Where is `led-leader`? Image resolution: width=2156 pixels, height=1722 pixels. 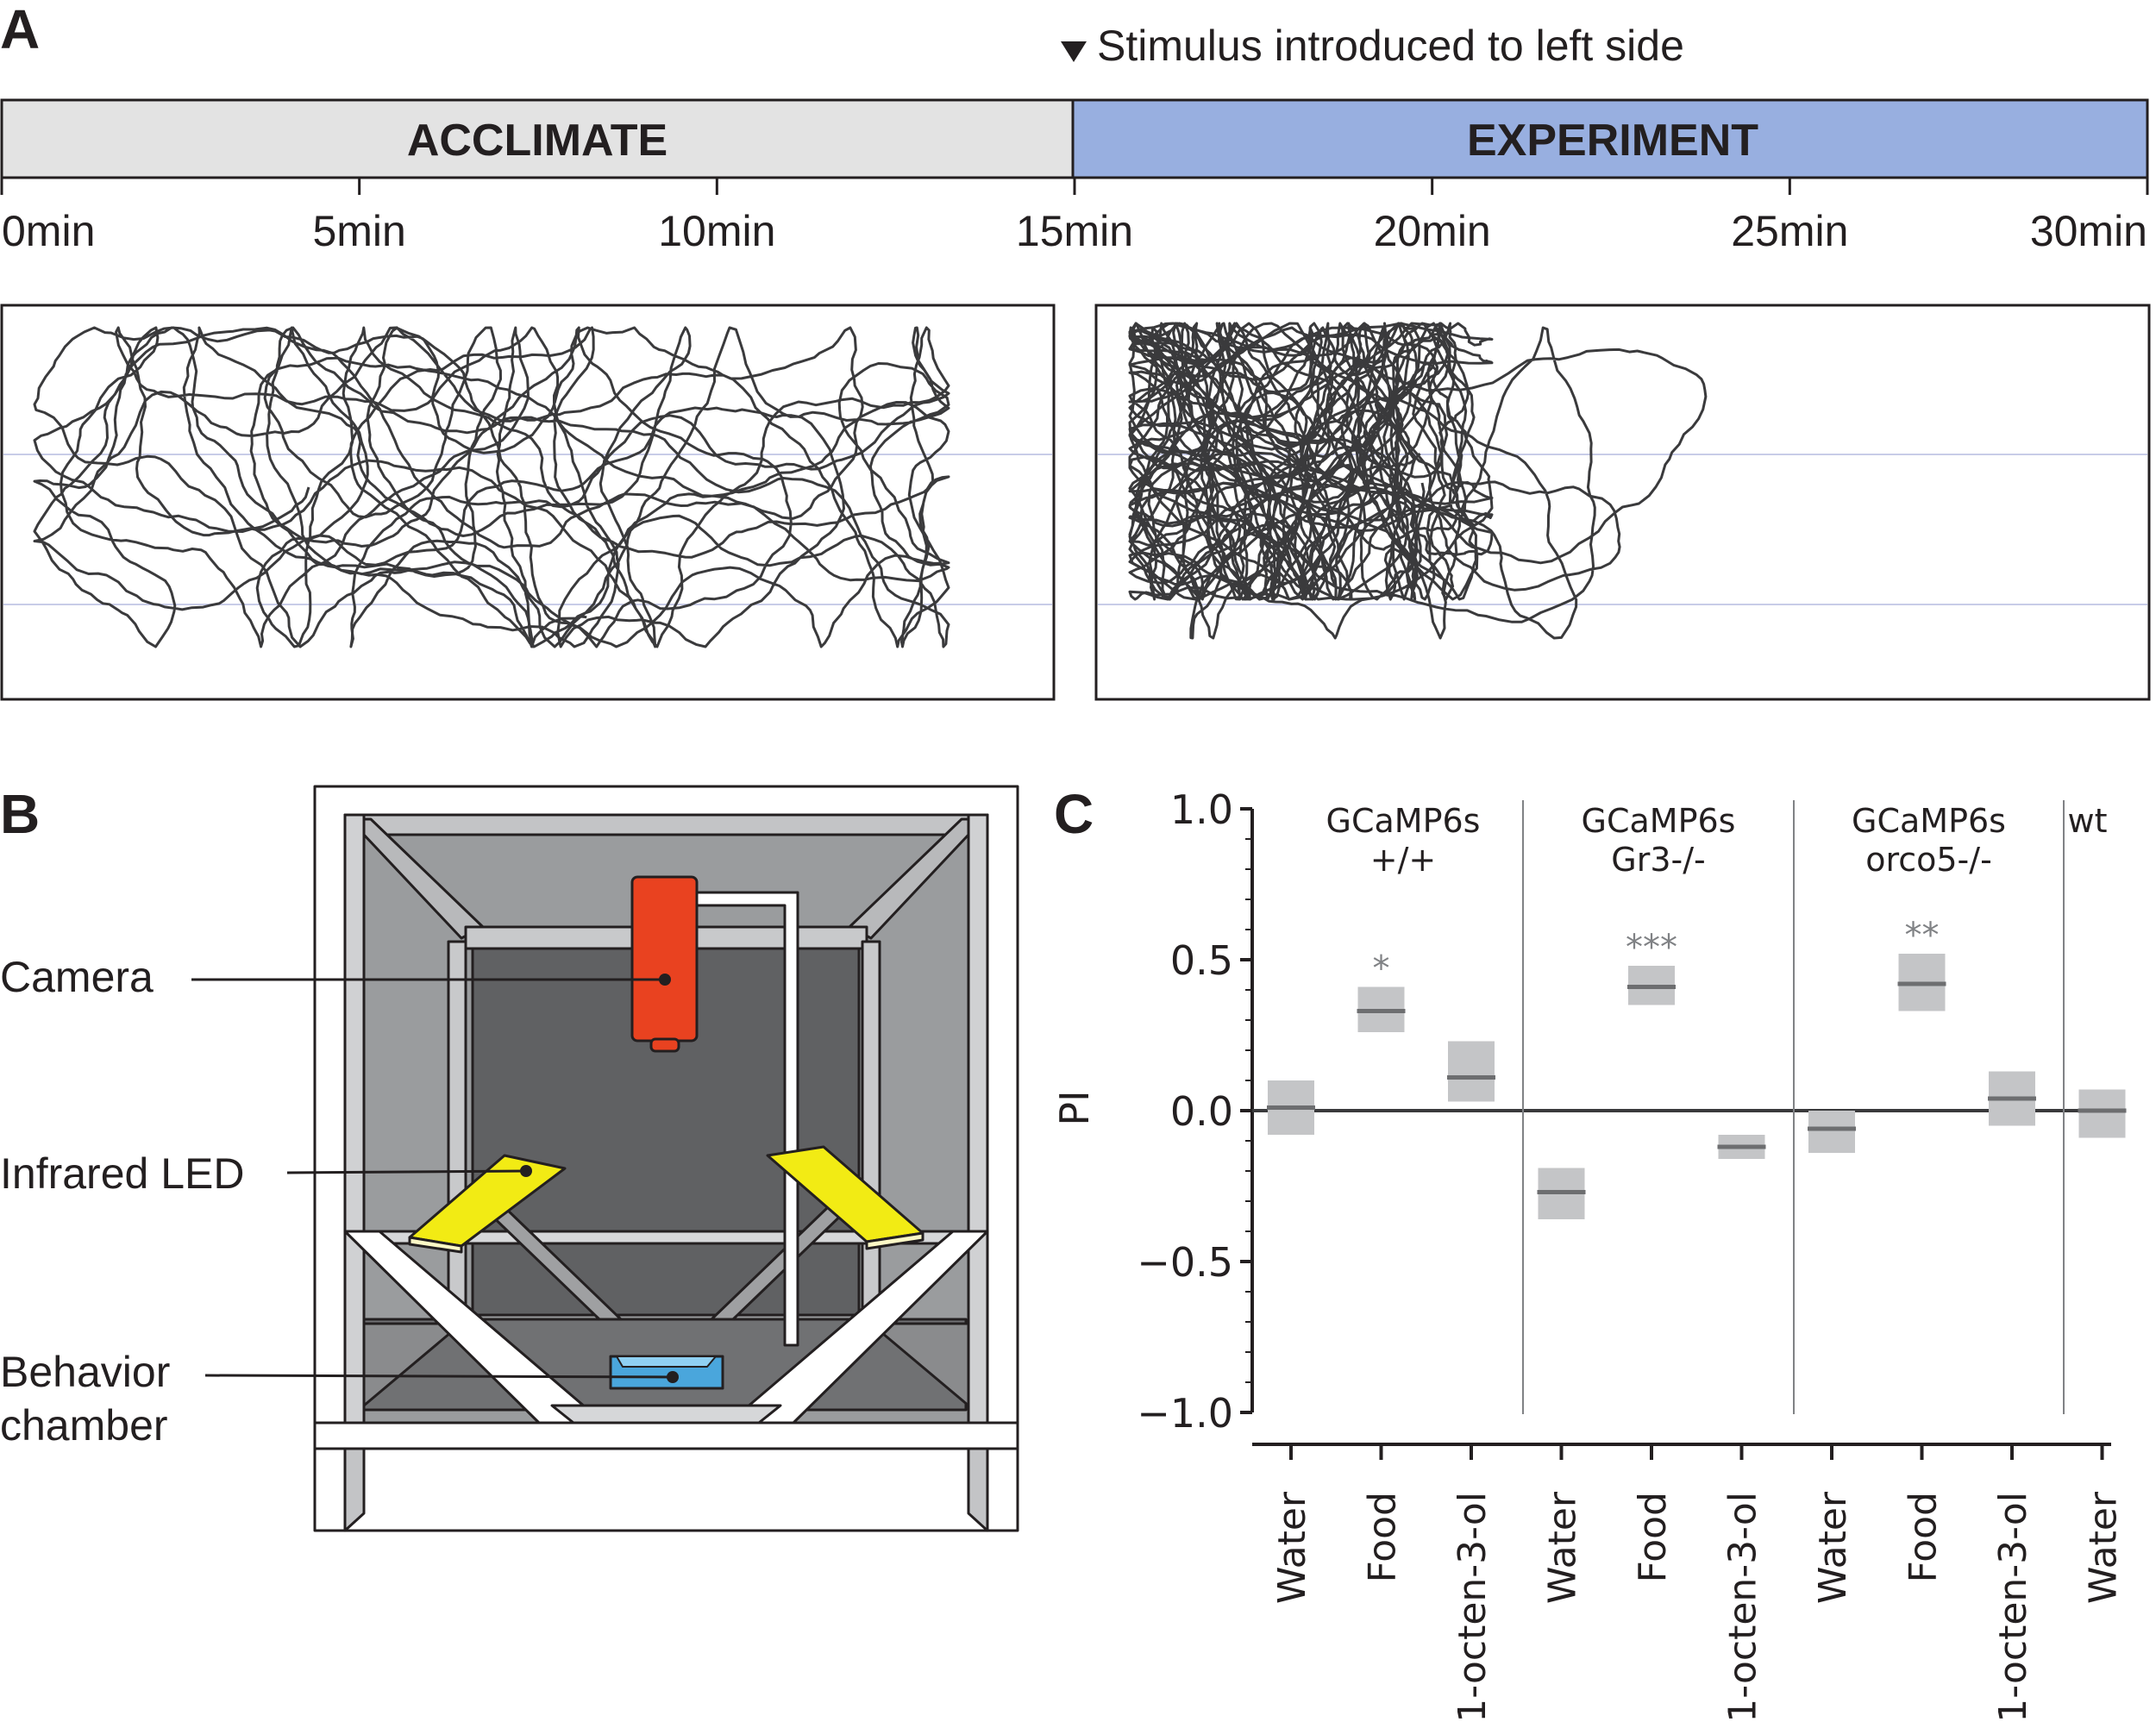 led-leader is located at coordinates (406, 1171).